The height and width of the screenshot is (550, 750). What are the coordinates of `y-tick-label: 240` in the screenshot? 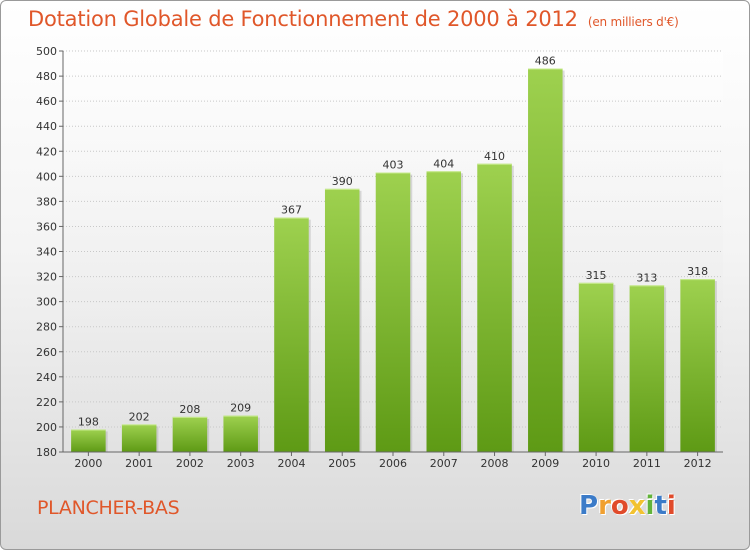 It's located at (46, 377).